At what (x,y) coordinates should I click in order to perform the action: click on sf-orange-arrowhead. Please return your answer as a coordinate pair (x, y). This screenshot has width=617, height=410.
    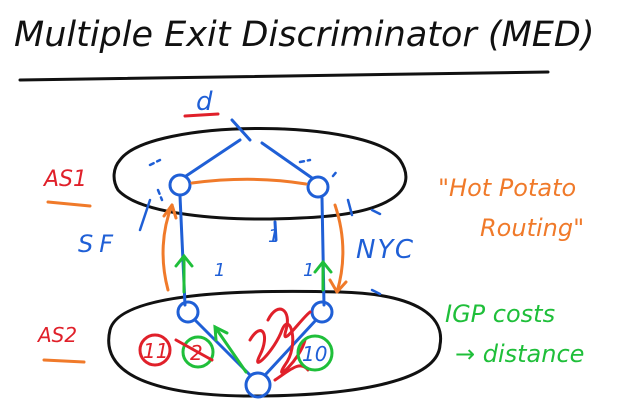
    Looking at the image, I should click on (170, 211).